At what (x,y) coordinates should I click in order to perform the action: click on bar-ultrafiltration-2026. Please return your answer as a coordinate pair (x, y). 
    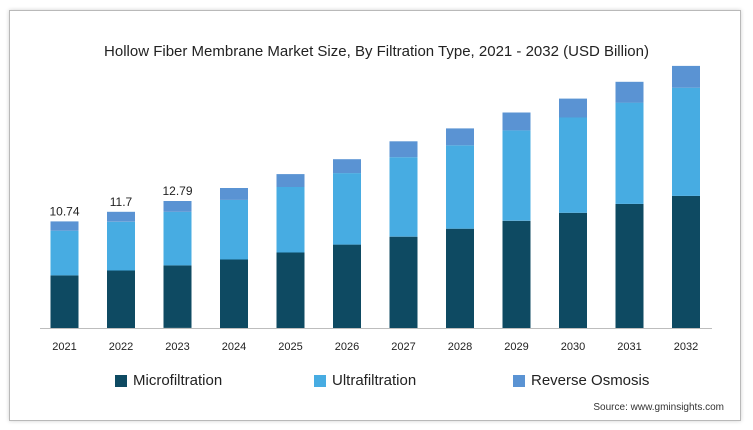
    Looking at the image, I should click on (347, 209).